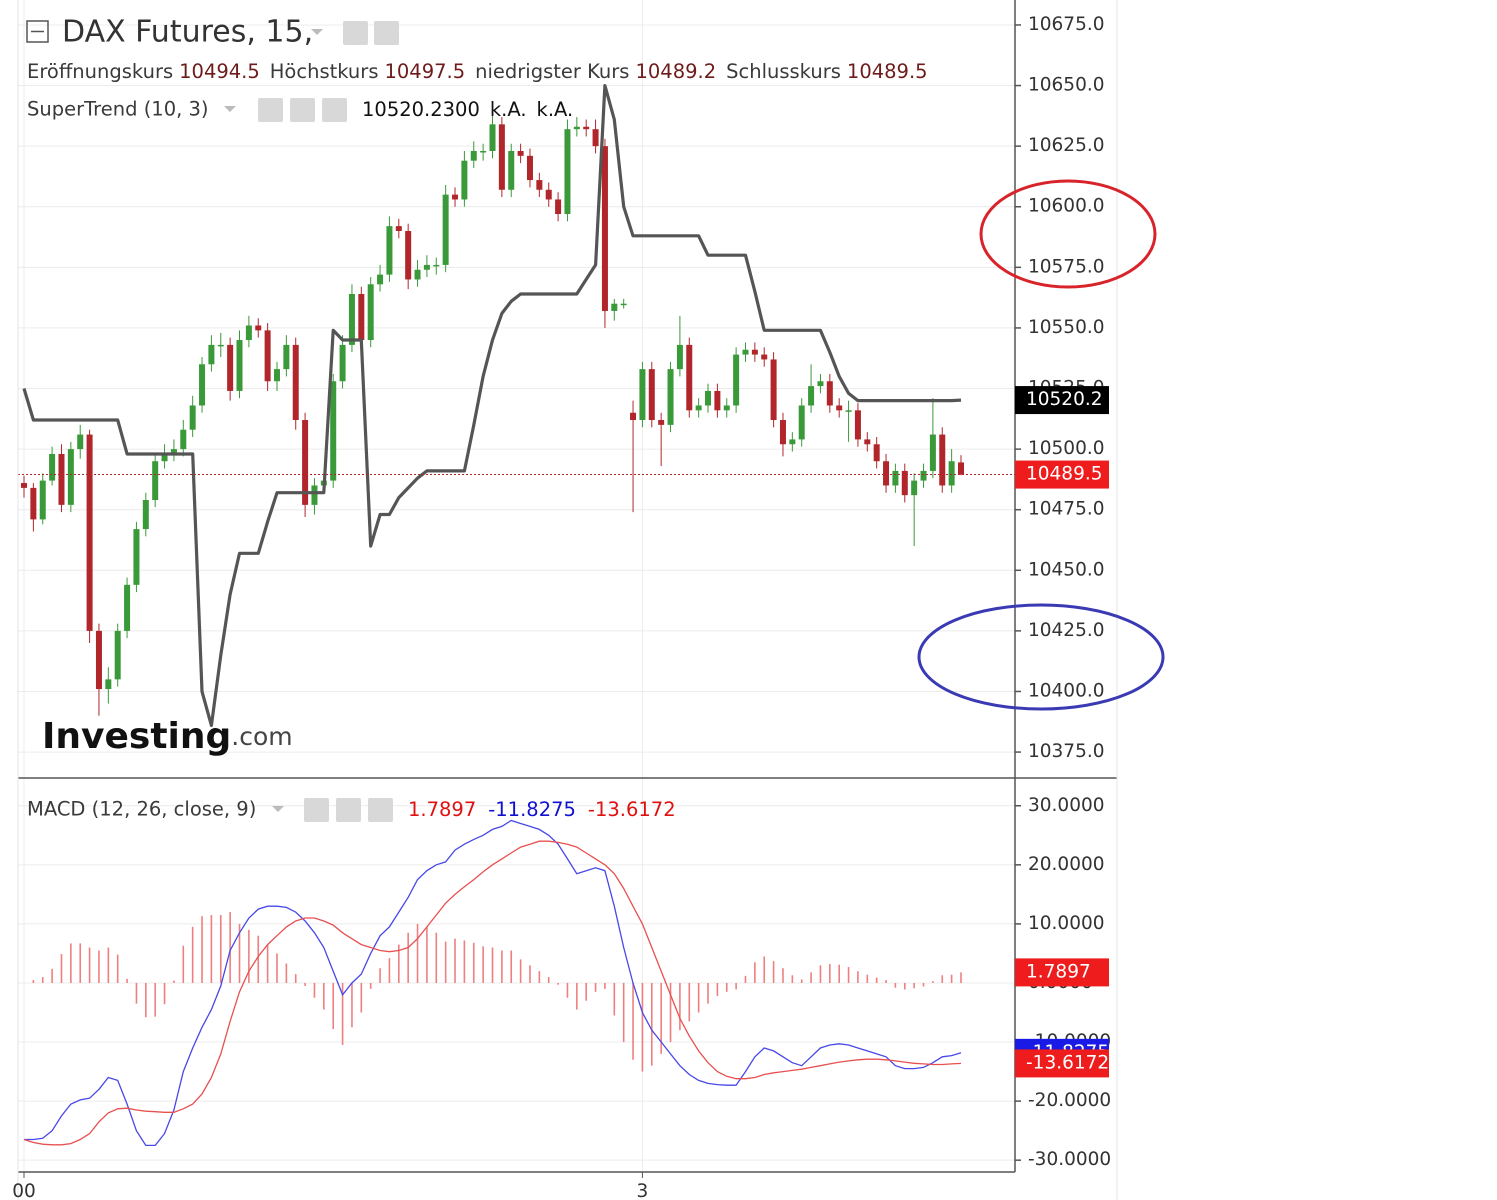 The height and width of the screenshot is (1200, 1497). Describe the element at coordinates (1067, 1062) in the screenshot. I see `line-badge: -13.6172` at that location.